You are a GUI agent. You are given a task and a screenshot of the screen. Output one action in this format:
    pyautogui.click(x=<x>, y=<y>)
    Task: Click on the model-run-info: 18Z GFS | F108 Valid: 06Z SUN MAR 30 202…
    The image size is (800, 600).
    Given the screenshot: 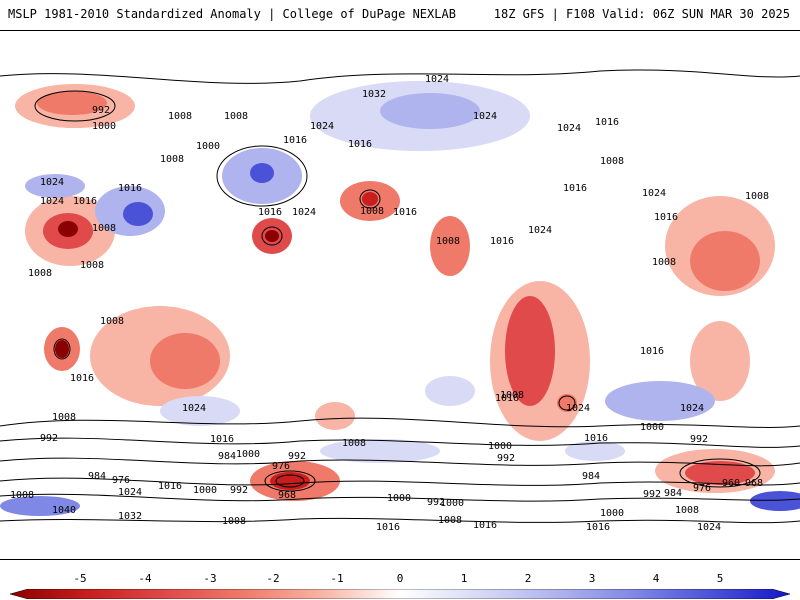 What is the action you would take?
    pyautogui.click(x=641, y=14)
    